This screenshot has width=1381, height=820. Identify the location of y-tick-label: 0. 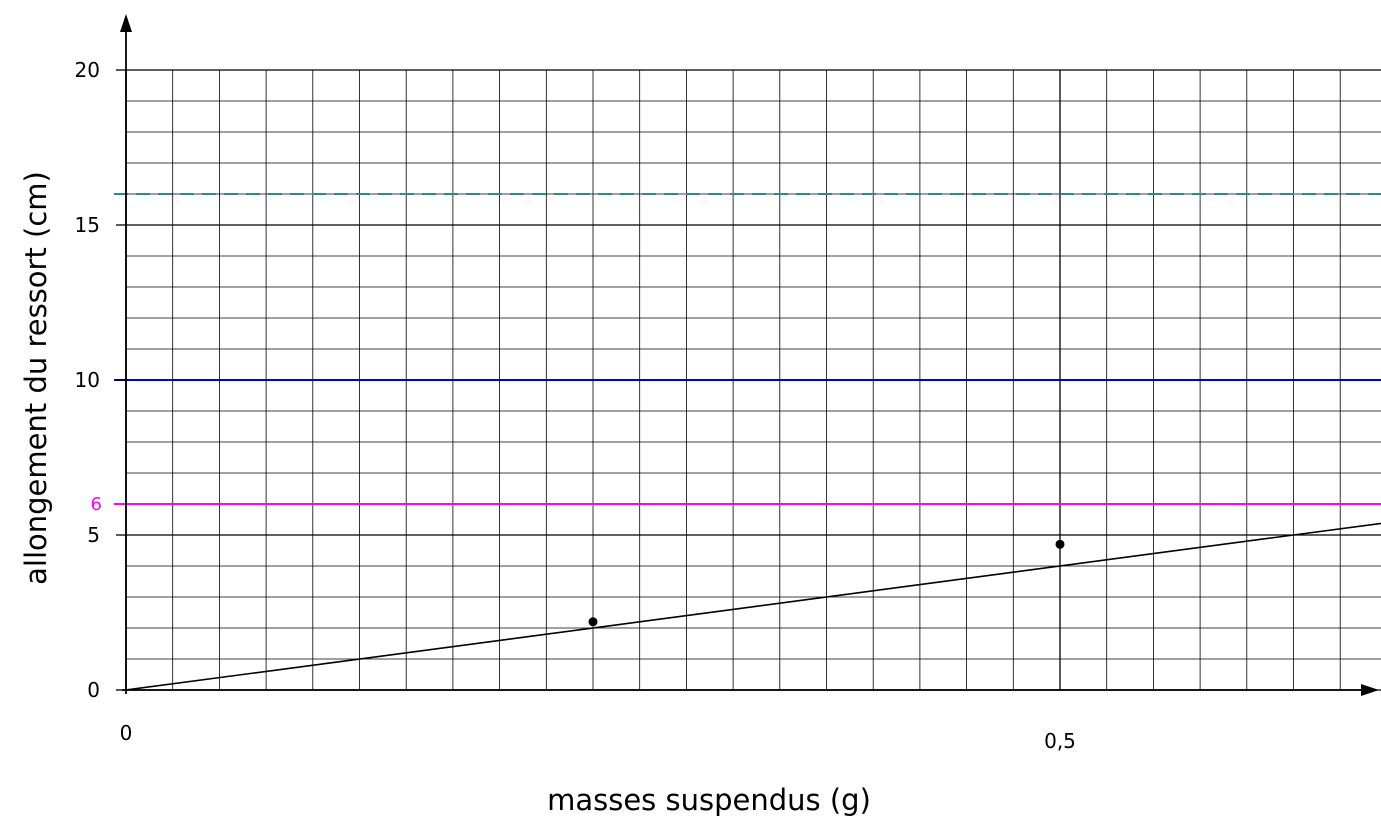
(93, 690).